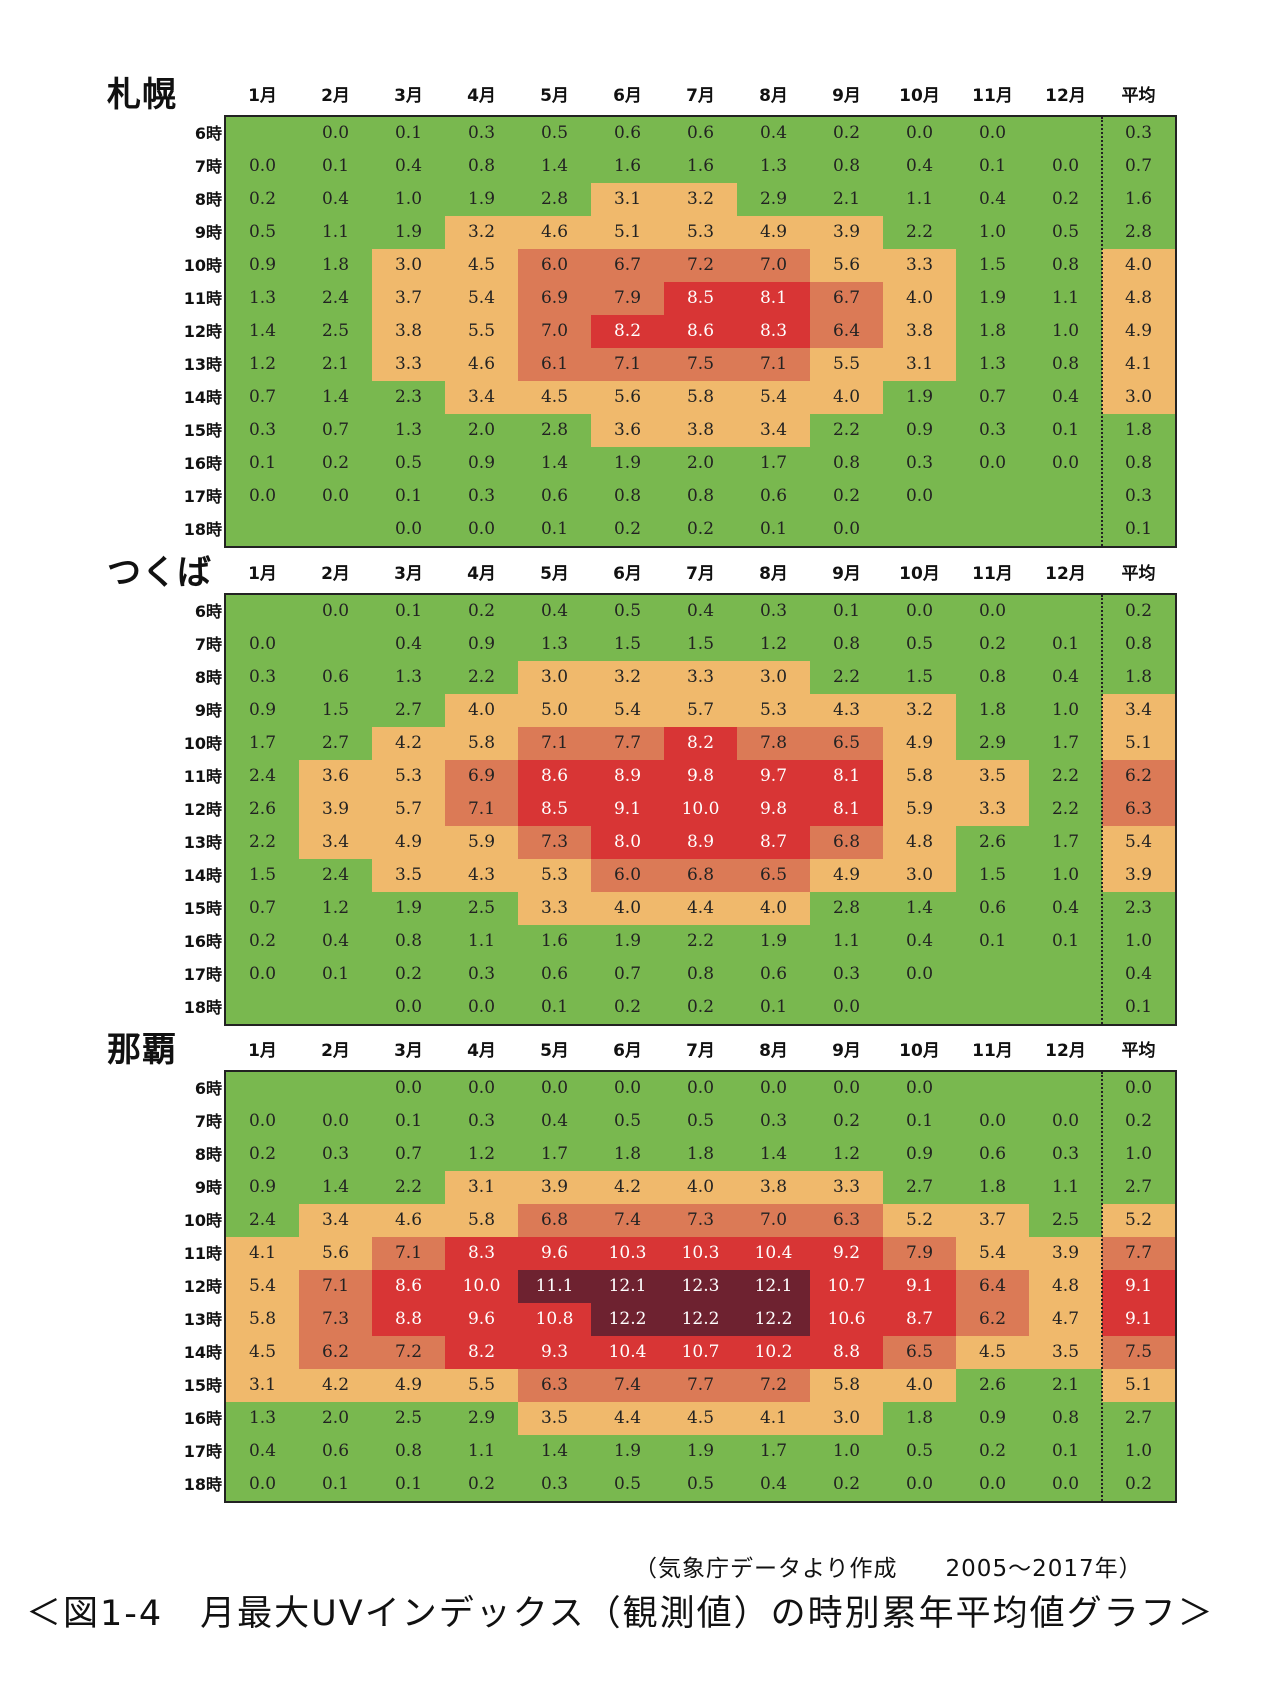 The image size is (1280, 1707). Describe the element at coordinates (627, 842) in the screenshot. I see `heatmap-cell: 8.0` at that location.